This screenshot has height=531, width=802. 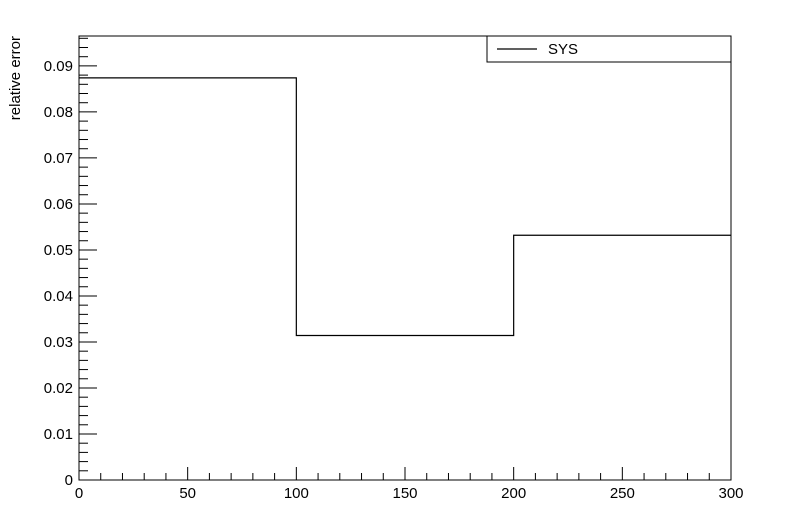 I want to click on y-tick-label: 0.08, so click(x=58, y=112).